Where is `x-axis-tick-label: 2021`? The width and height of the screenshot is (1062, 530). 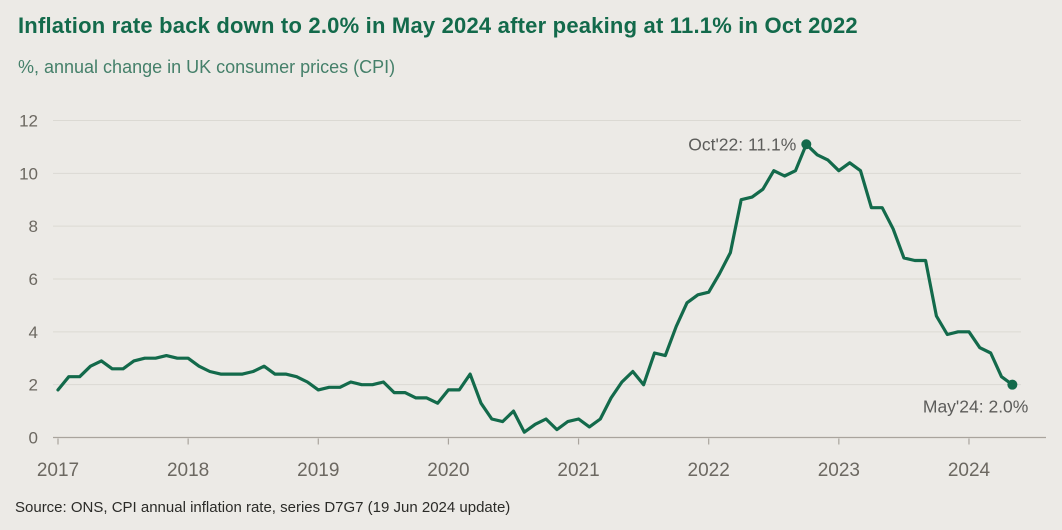 x-axis-tick-label: 2021 is located at coordinates (578, 470).